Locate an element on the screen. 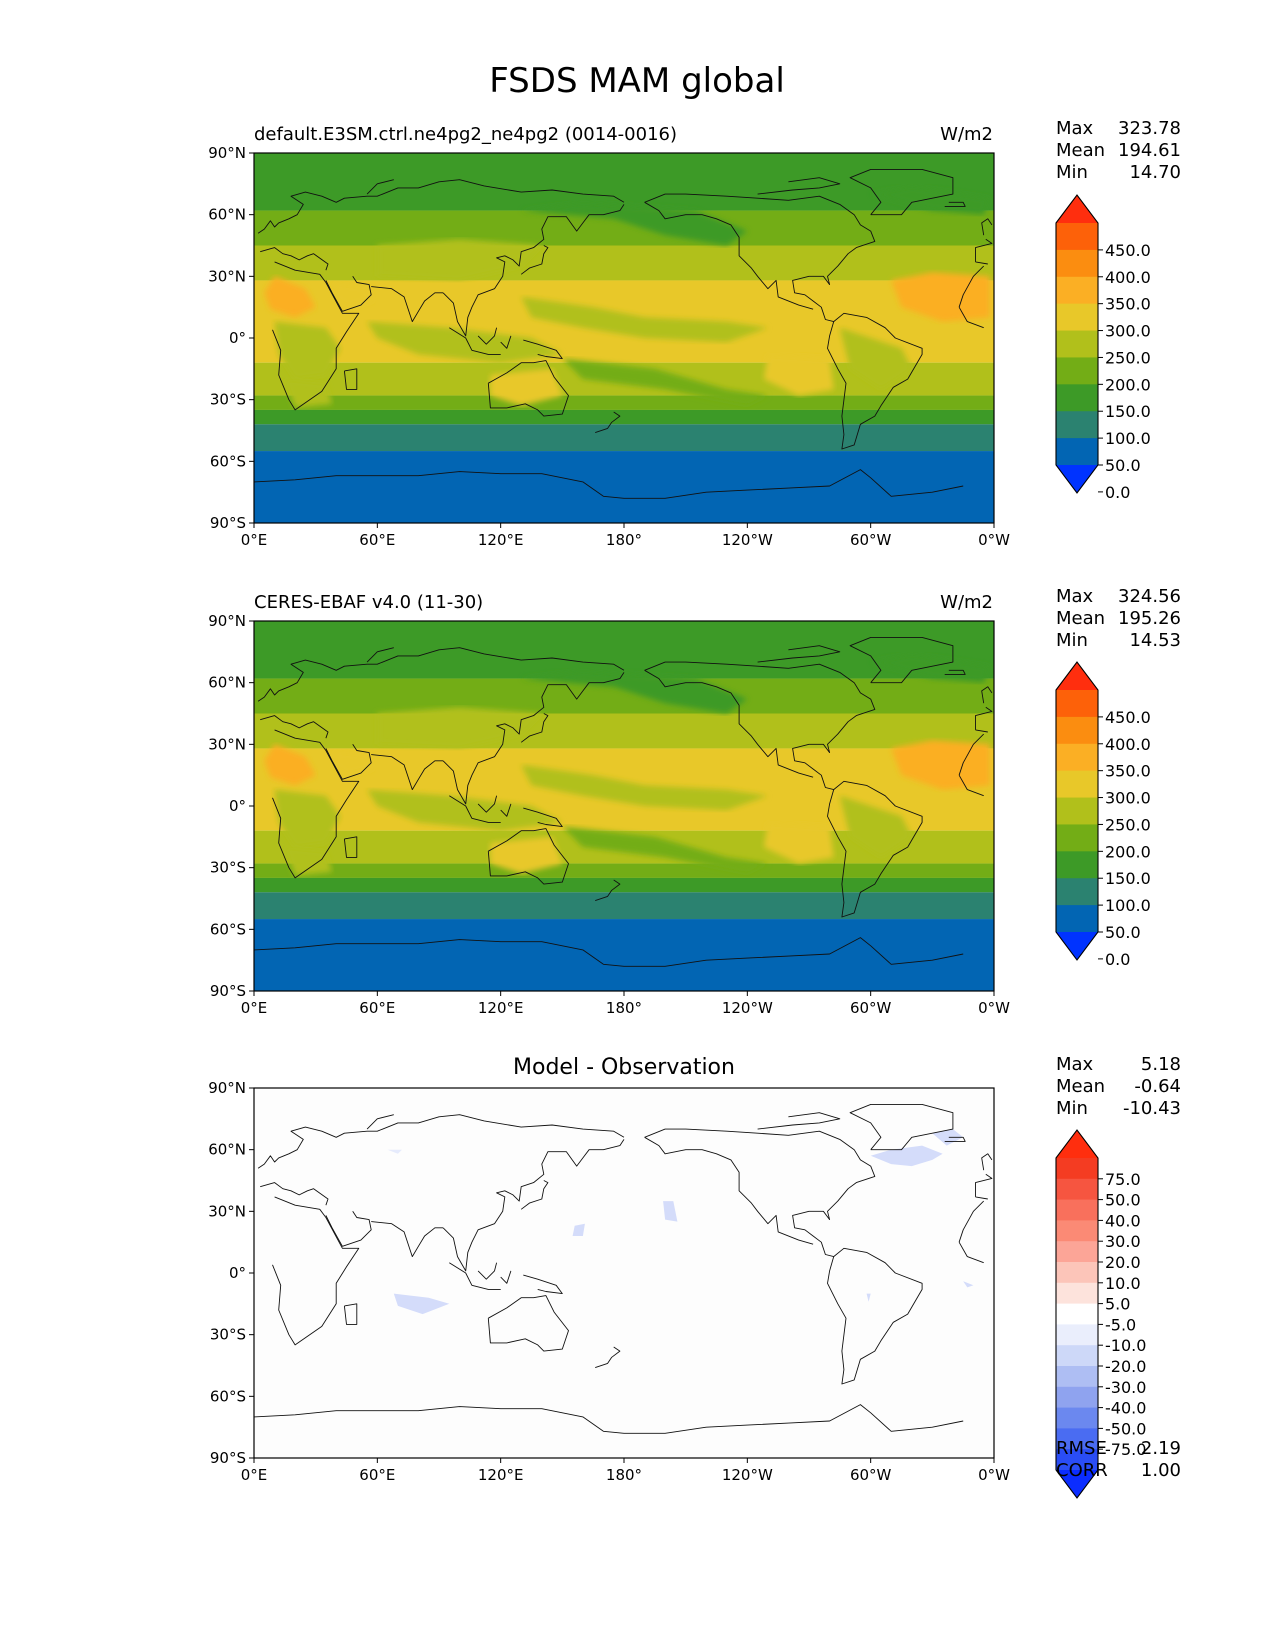 The height and width of the screenshot is (1650, 1275). obs-max-label: Max is located at coordinates (1075, 596).